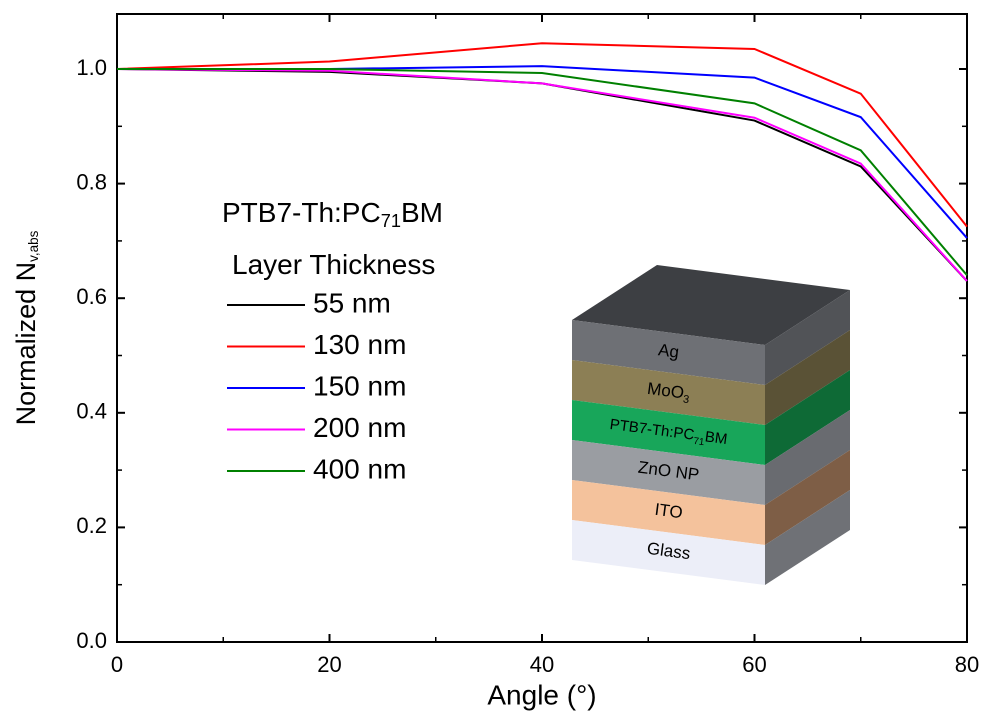 The height and width of the screenshot is (722, 985). What do you see at coordinates (359, 427) in the screenshot?
I see `legend-label: 200 nm` at bounding box center [359, 427].